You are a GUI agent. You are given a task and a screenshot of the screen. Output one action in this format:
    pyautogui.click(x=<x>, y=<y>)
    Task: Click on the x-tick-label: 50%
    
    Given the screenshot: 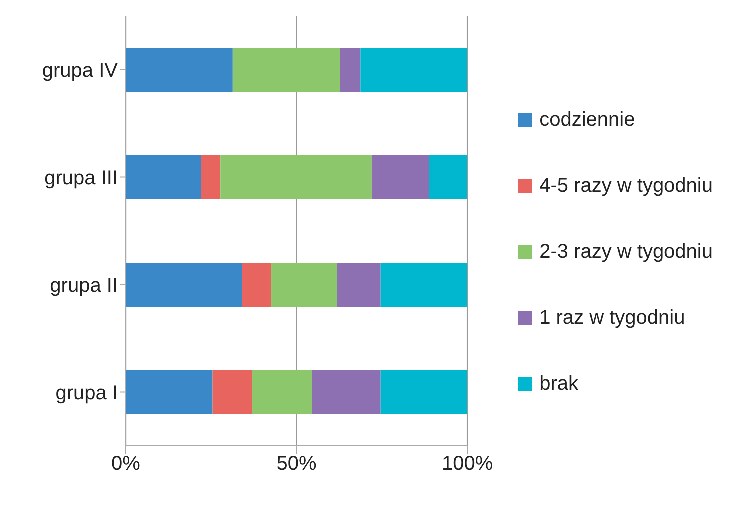 What is the action you would take?
    pyautogui.click(x=297, y=464)
    